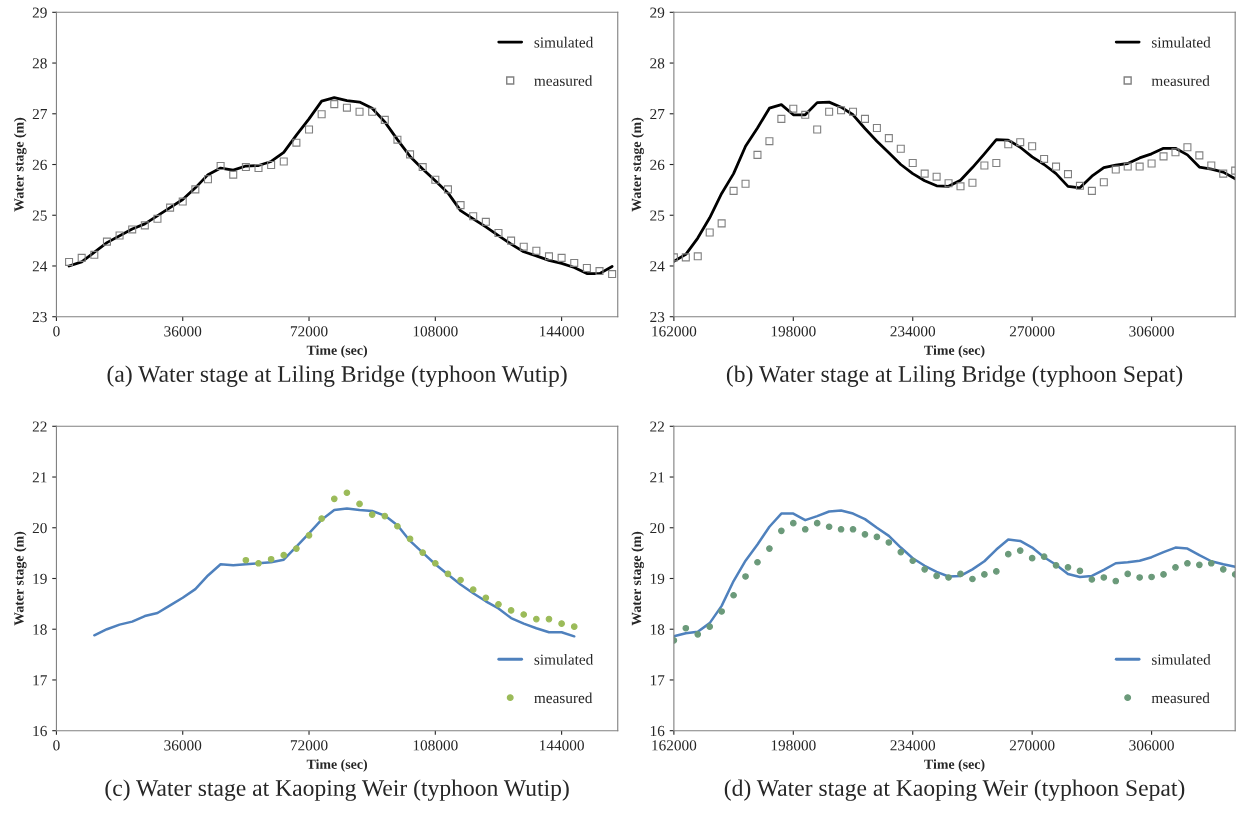  I want to click on text: (c) Water stage at Kaoping Weir (typhoon Wutip), so click(337, 790).